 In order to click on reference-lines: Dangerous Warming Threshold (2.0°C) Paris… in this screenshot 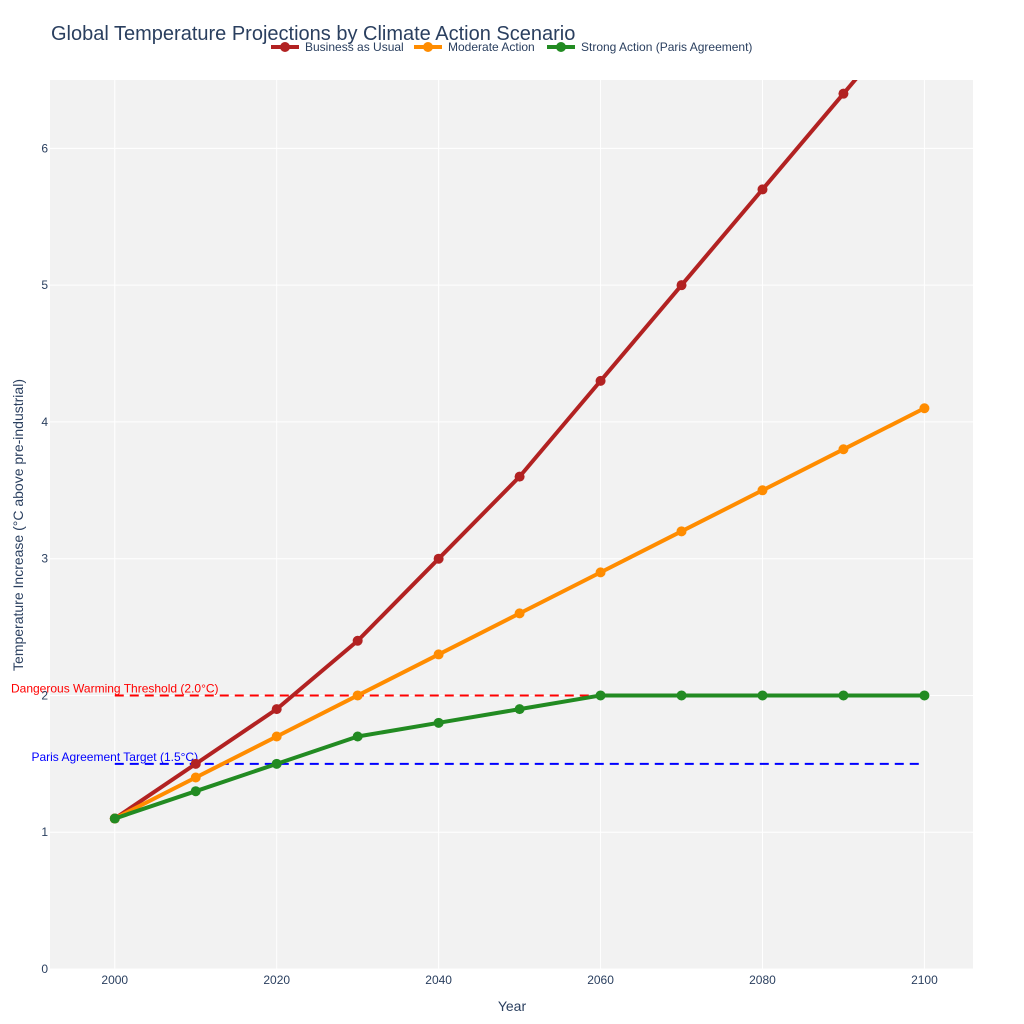, I will do `click(468, 723)`.